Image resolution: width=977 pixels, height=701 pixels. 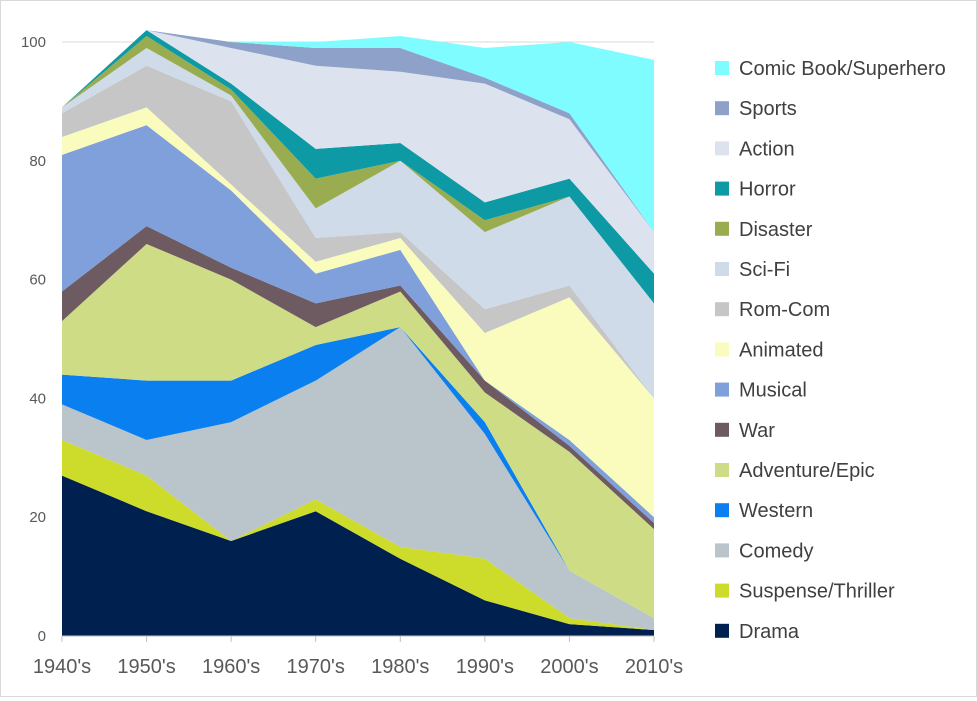 I want to click on legend-swatch-western, so click(x=722, y=510).